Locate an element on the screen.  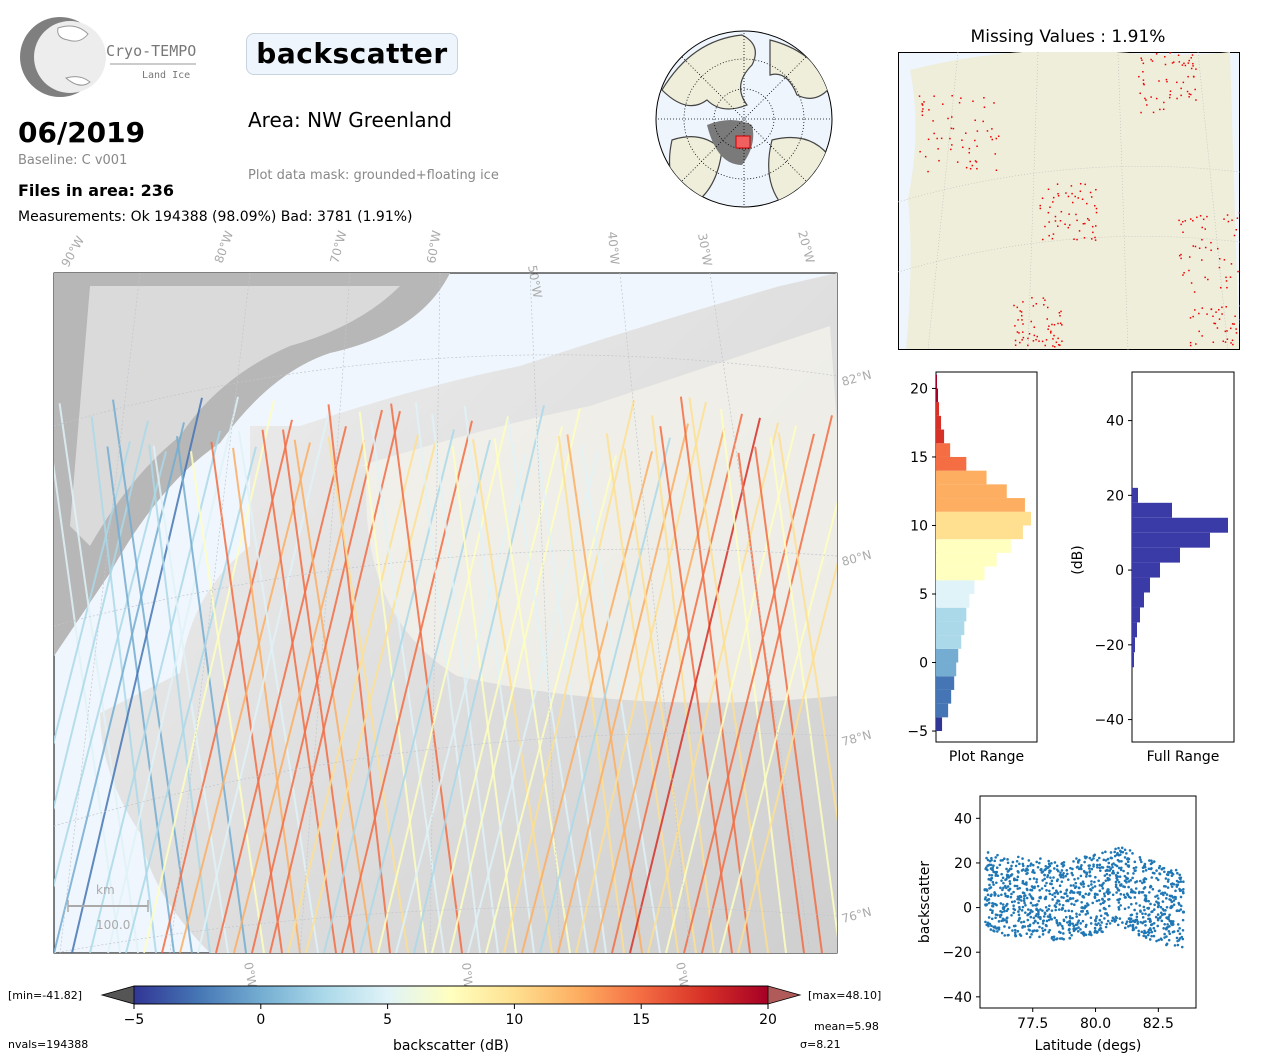
lon-label-50: 50°W is located at coordinates (535, 281).